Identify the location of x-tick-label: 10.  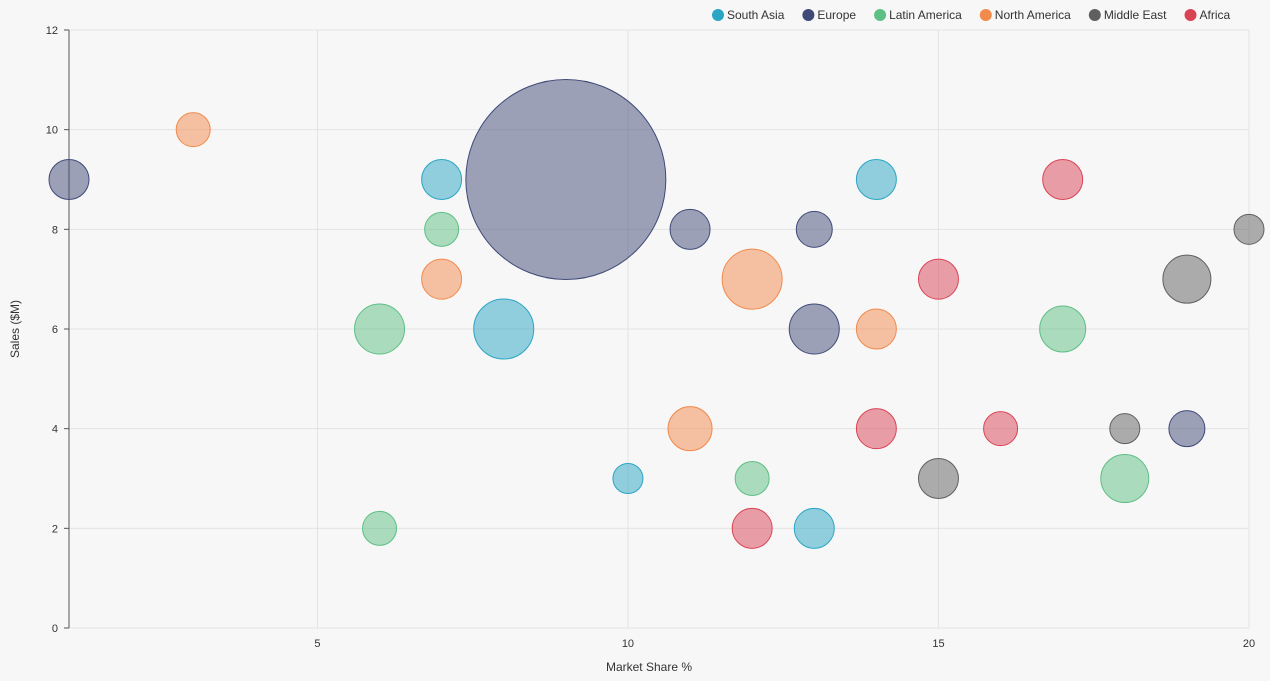
(628, 644).